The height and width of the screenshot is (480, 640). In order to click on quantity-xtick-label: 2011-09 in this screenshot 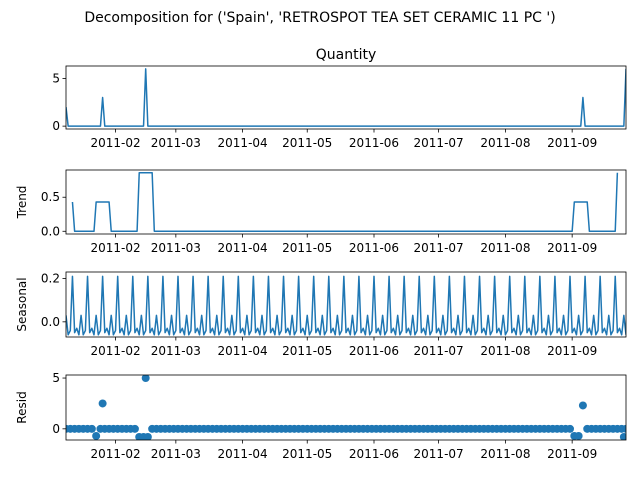, I will do `click(572, 143)`.